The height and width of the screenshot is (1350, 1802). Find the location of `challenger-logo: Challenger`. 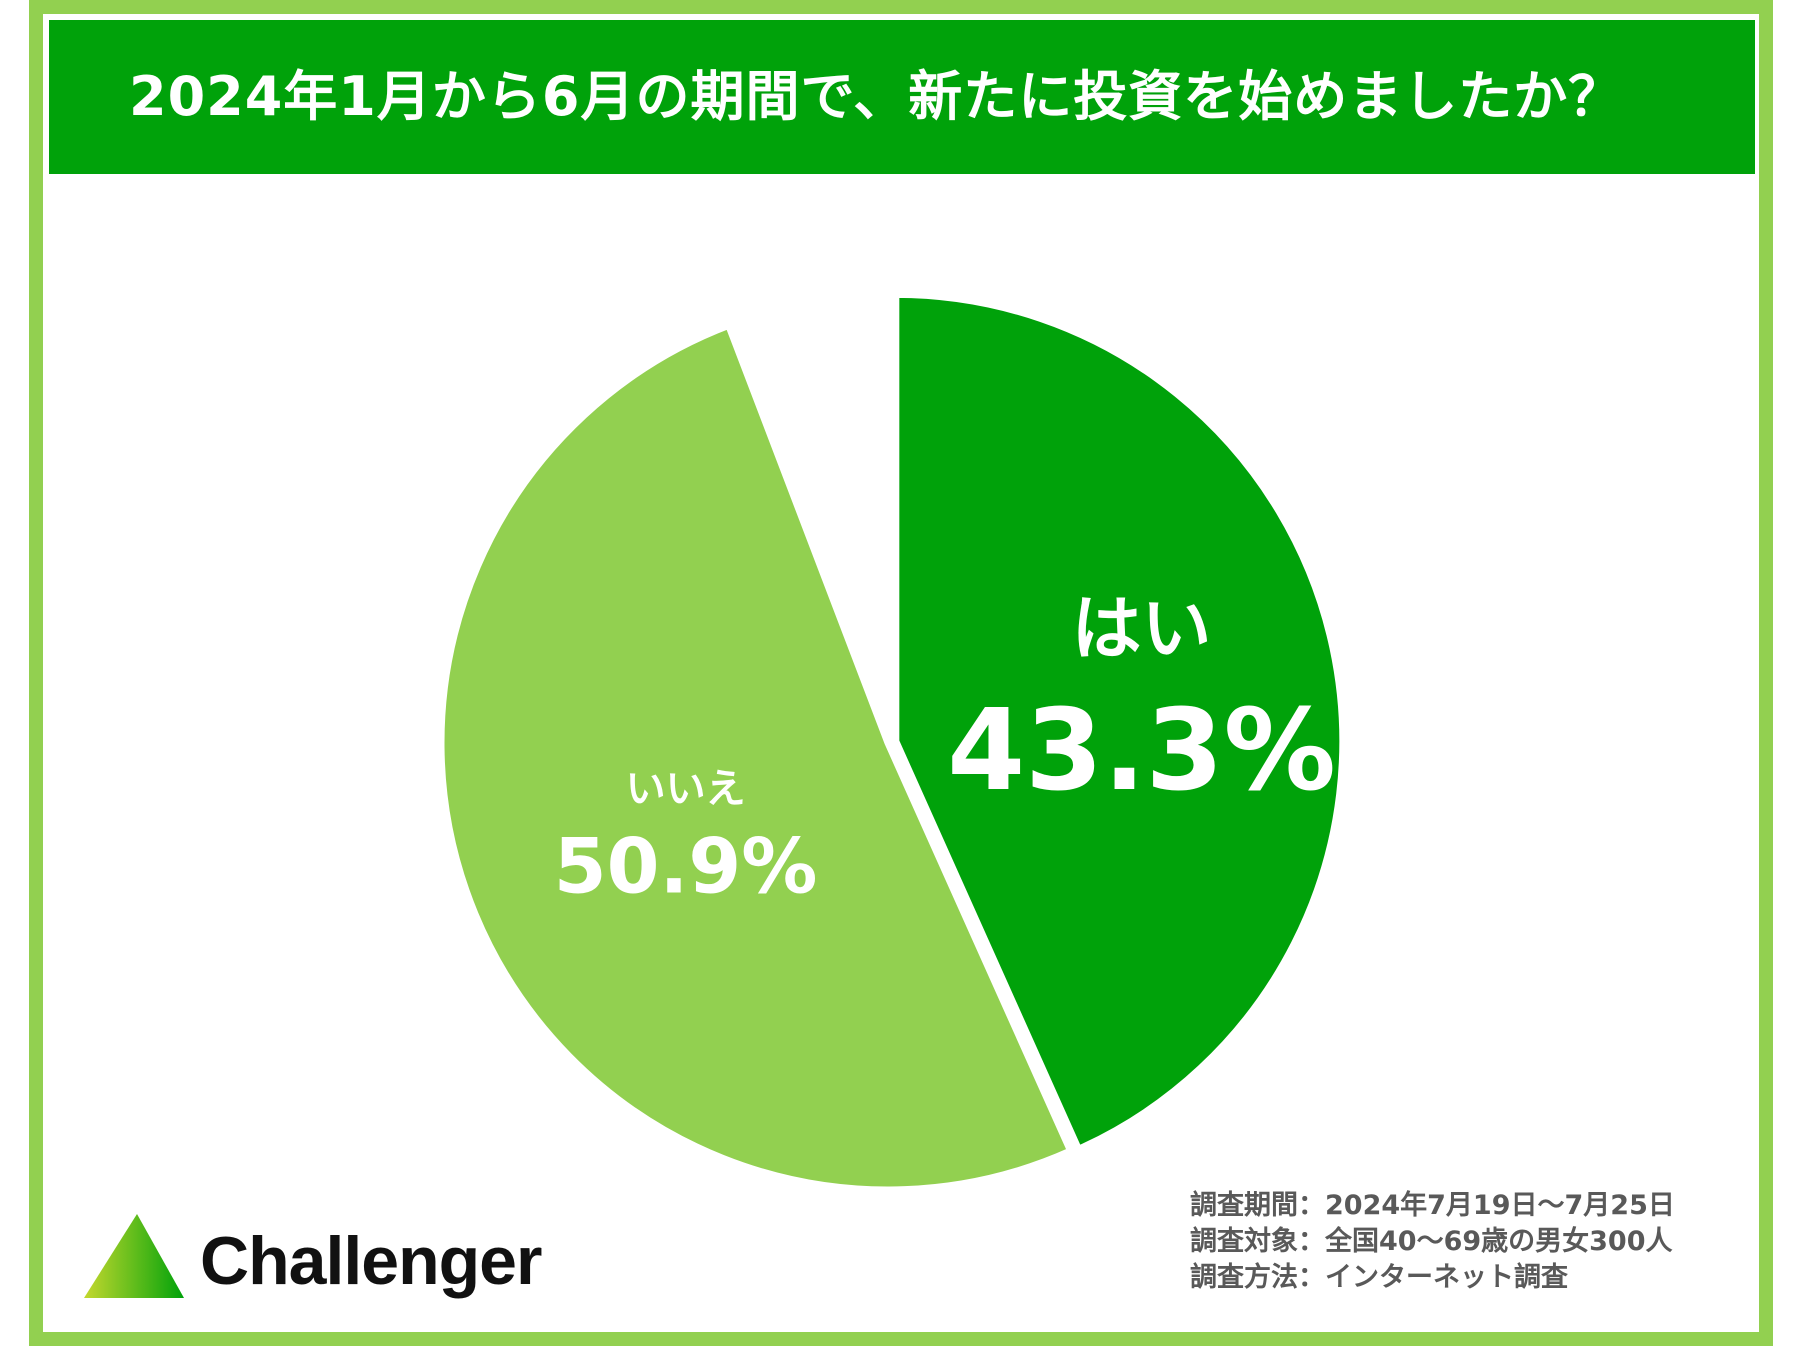

challenger-logo: Challenger is located at coordinates (342, 1265).